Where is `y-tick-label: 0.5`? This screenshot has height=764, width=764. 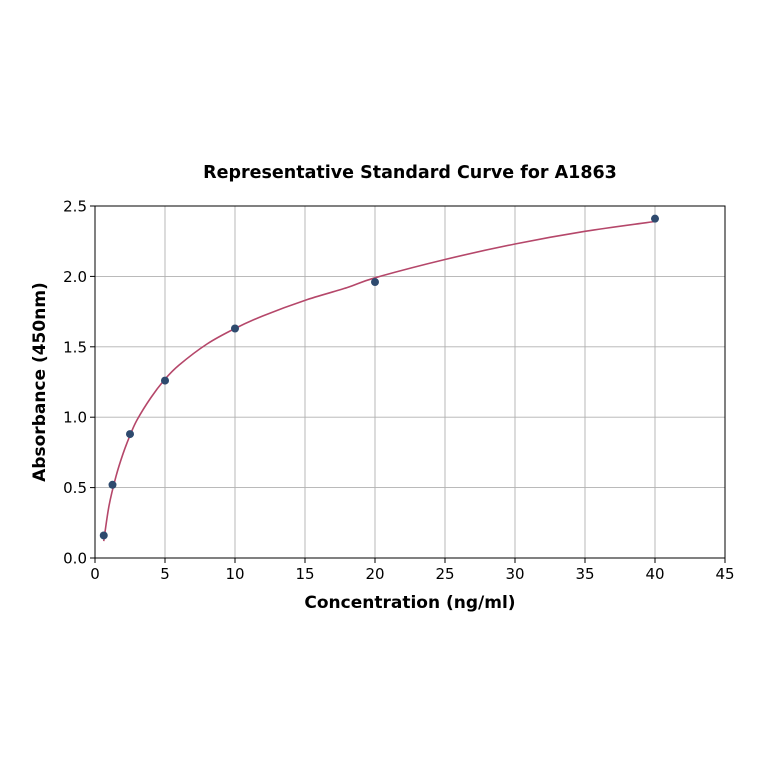 y-tick-label: 0.5 is located at coordinates (75, 488).